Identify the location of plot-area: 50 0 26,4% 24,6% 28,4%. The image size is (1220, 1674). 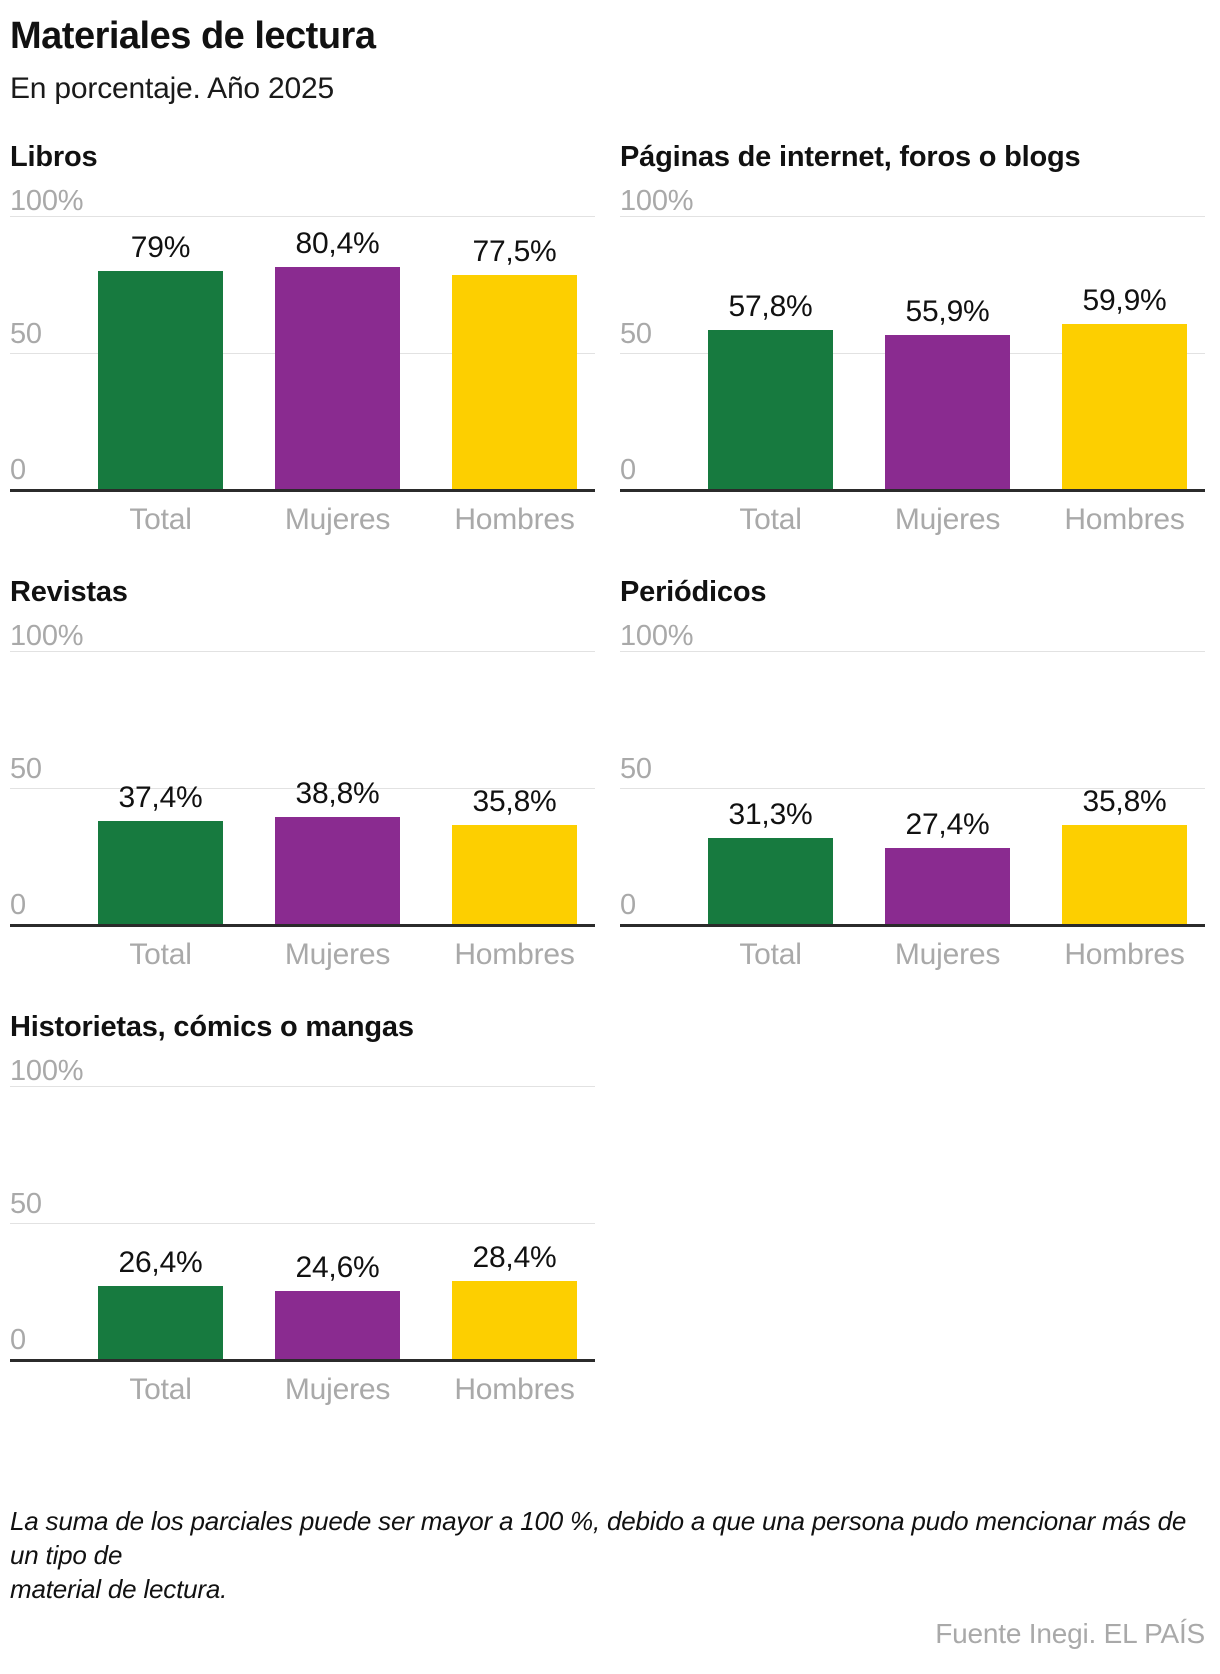
(302, 1224).